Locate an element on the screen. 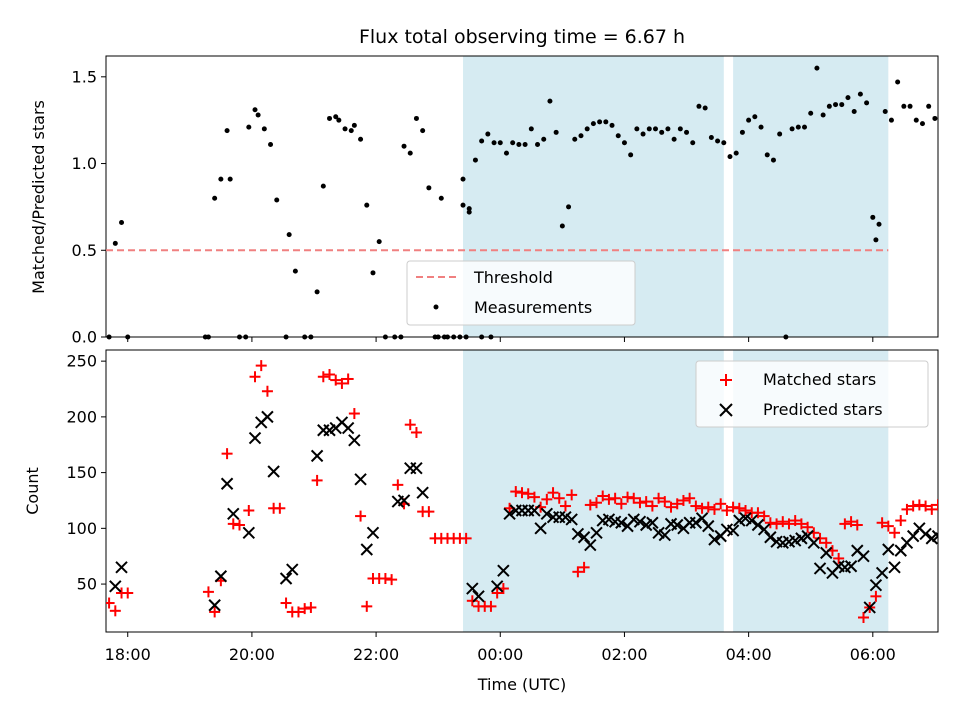 The width and height of the screenshot is (960, 720). bottom-y-tick-label: 250 is located at coordinates (81, 361).